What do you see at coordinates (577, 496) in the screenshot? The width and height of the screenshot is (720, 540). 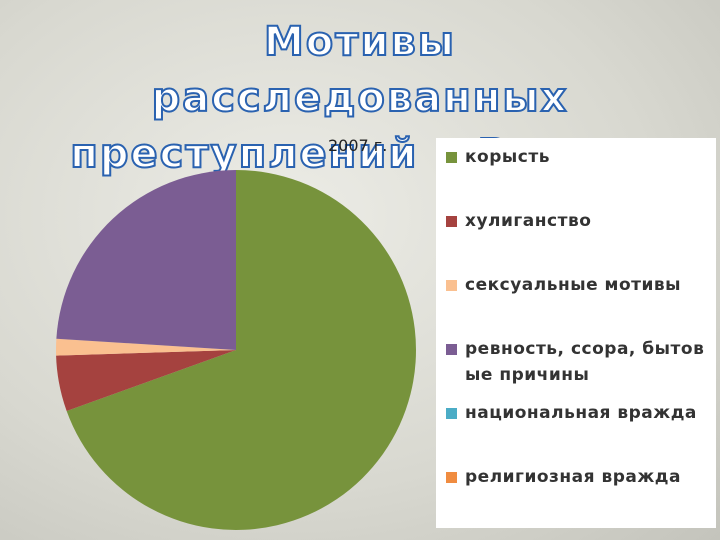 I see `legend-item: религиозная вражда` at bounding box center [577, 496].